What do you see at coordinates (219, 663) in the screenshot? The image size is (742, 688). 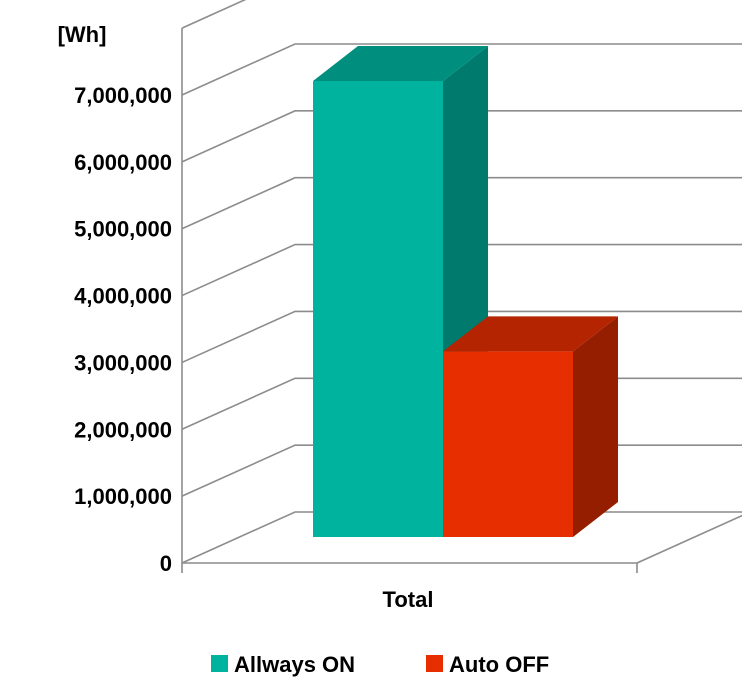 I see `legend-swatch-allways-on` at bounding box center [219, 663].